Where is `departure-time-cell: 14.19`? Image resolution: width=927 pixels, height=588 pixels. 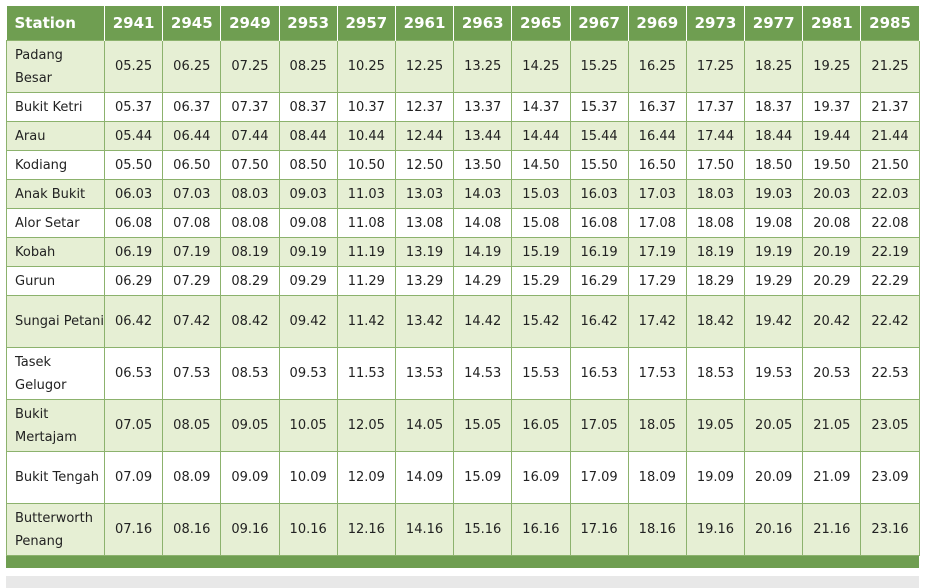
departure-time-cell: 14.19 is located at coordinates (483, 252).